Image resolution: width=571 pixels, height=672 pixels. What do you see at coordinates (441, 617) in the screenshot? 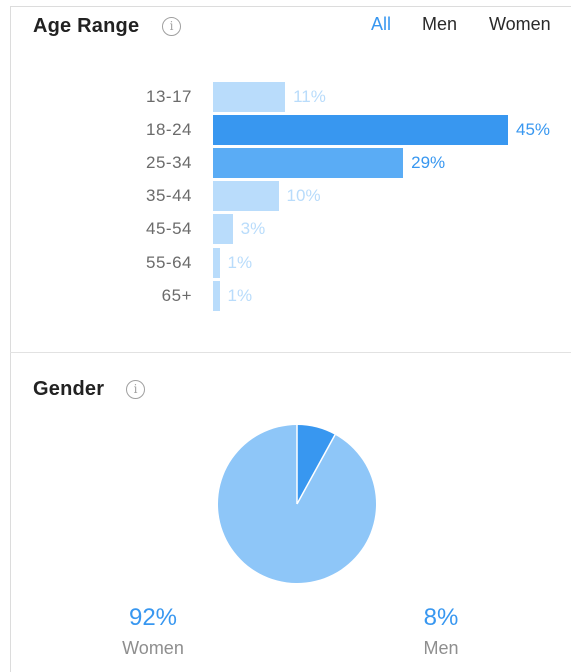
I see `men-percentage: 8%` at bounding box center [441, 617].